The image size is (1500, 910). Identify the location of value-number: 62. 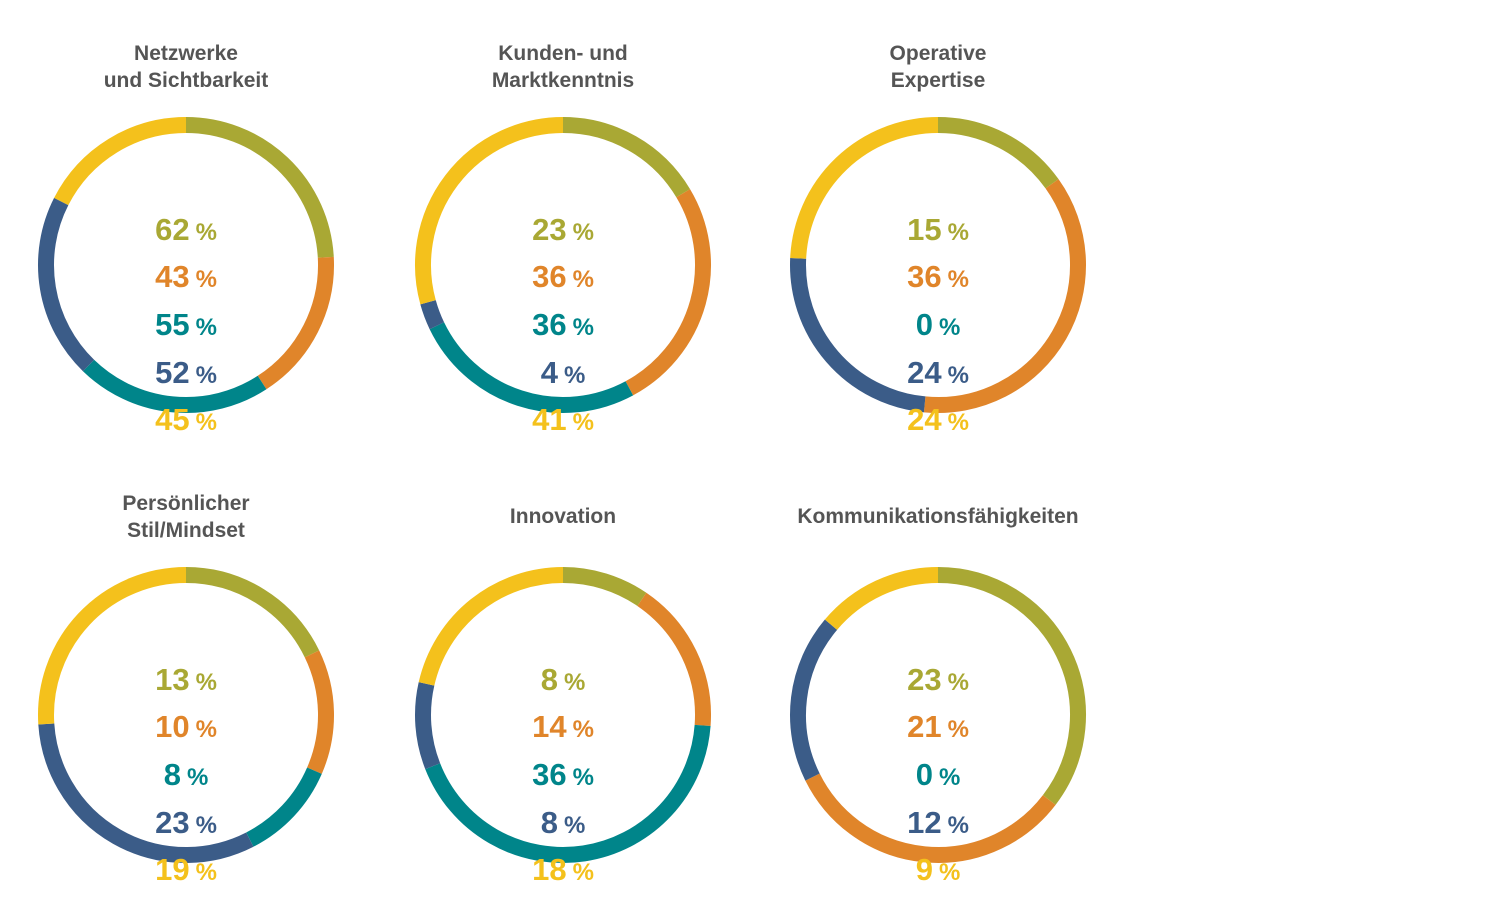
(172, 229).